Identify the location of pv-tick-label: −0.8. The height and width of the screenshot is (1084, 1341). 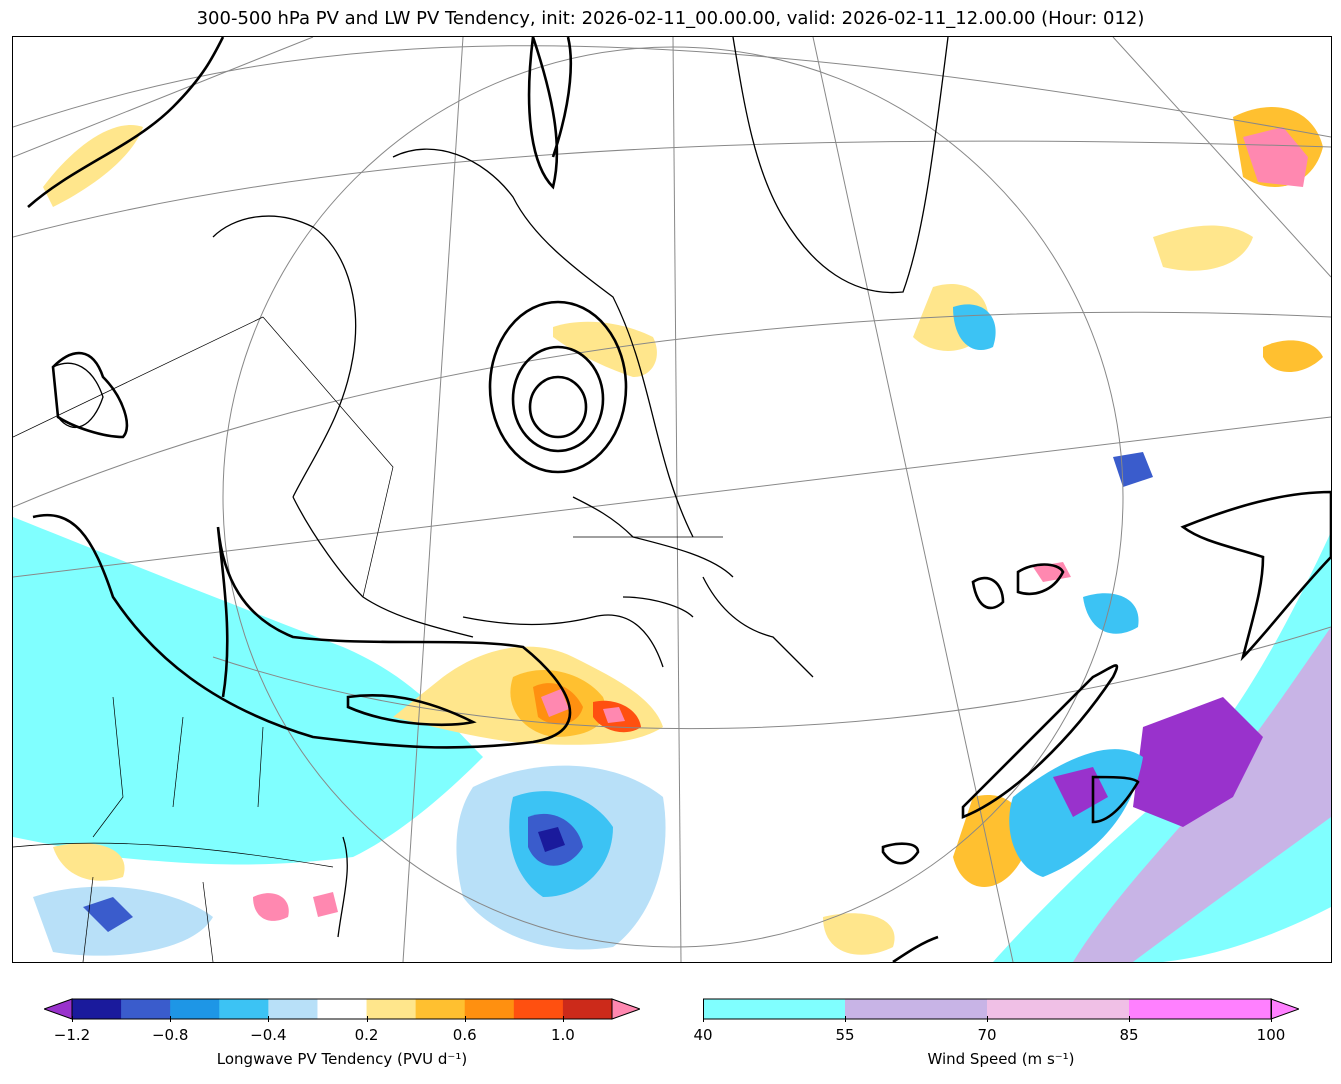
(170, 1035).